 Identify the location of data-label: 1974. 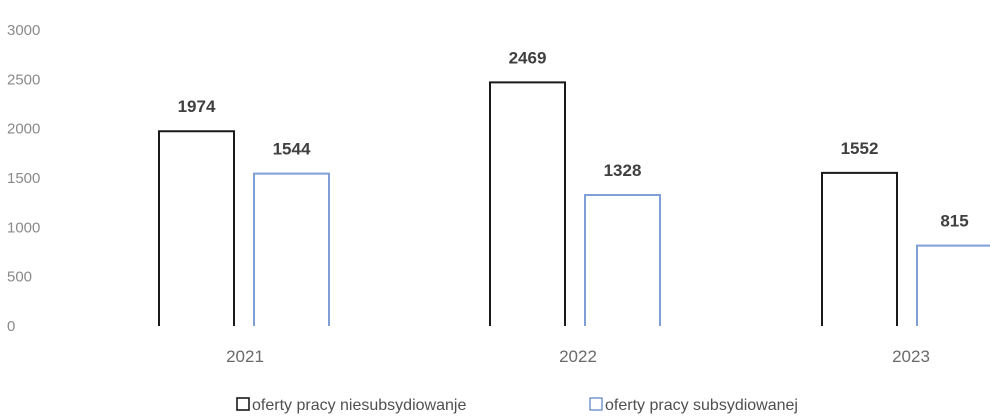
(197, 106).